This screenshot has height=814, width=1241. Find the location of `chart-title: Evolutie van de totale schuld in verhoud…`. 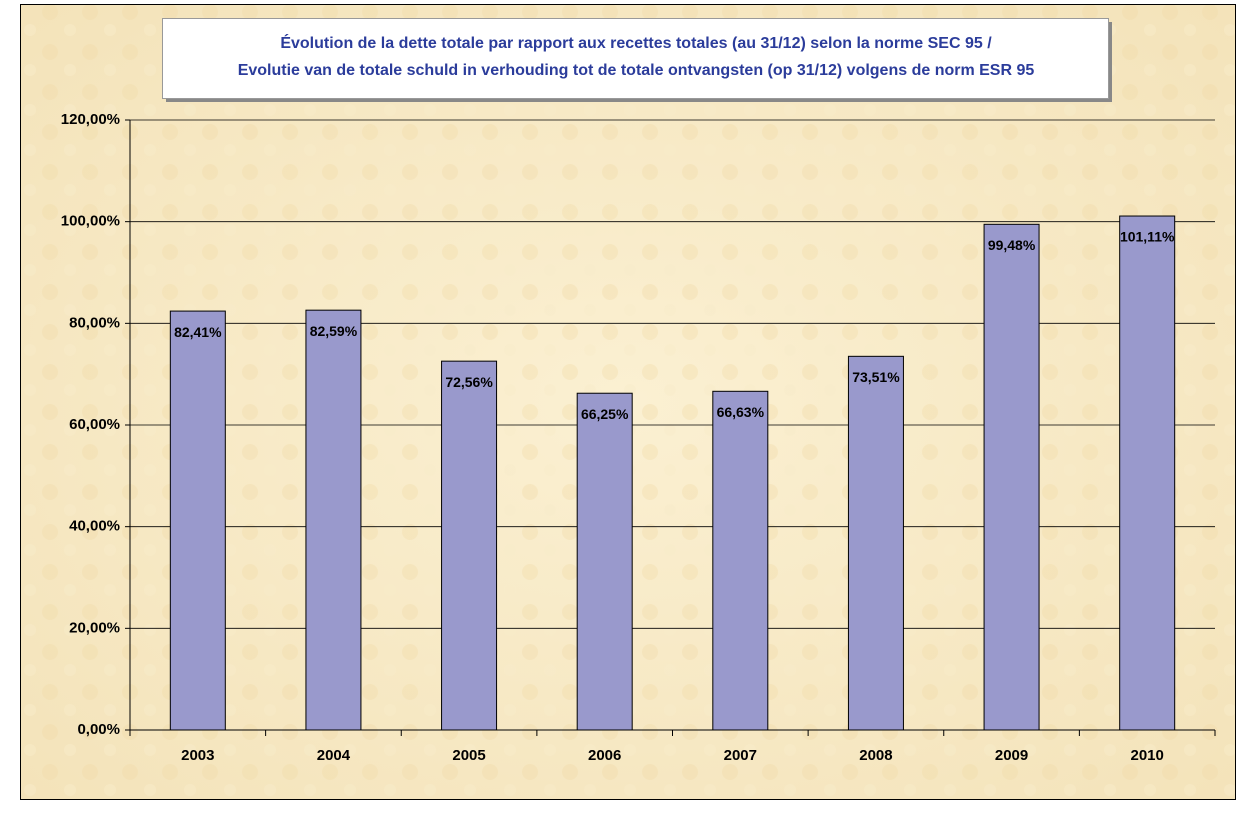

chart-title: Evolutie van de totale schuld in verhoud… is located at coordinates (636, 70).